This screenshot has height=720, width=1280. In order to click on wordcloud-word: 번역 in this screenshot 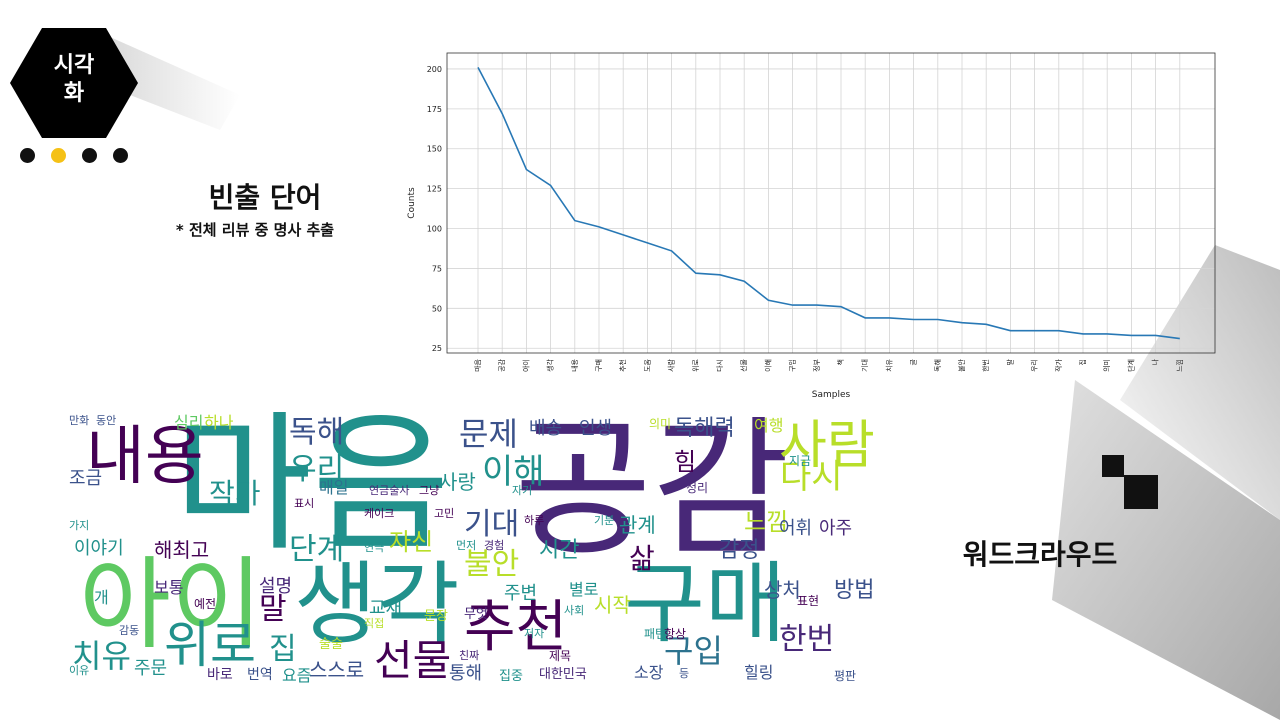, I will do `click(260, 675)`.